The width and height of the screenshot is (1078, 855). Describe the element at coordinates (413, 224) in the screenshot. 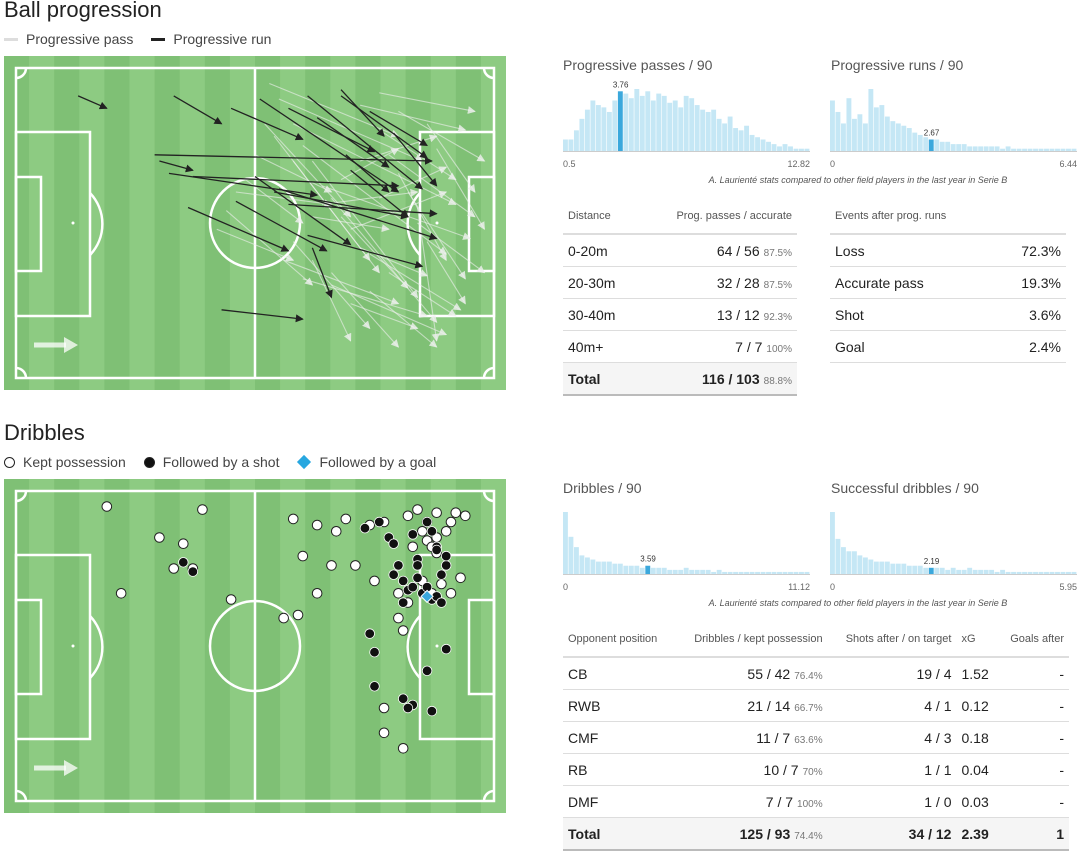

I see `right-penalty-arc` at that location.